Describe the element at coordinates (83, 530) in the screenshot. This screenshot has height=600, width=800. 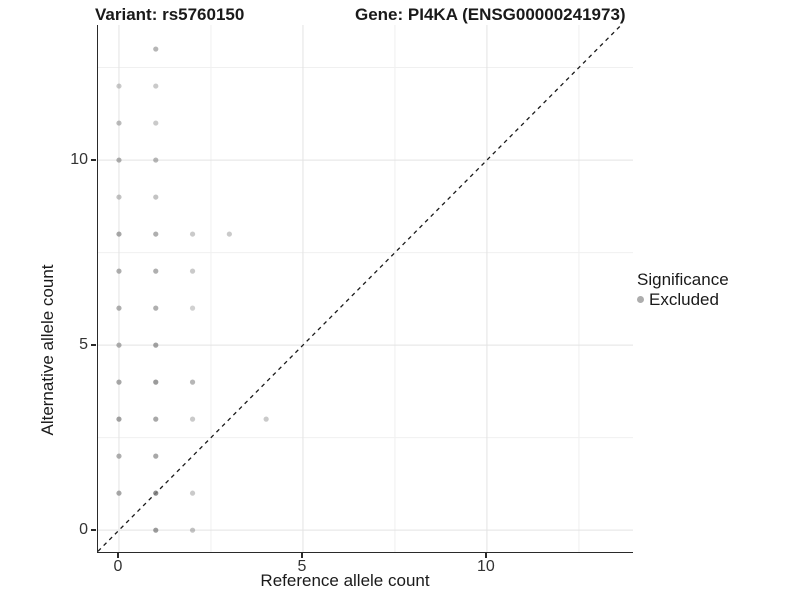
I see `y-tick-label: 0` at that location.